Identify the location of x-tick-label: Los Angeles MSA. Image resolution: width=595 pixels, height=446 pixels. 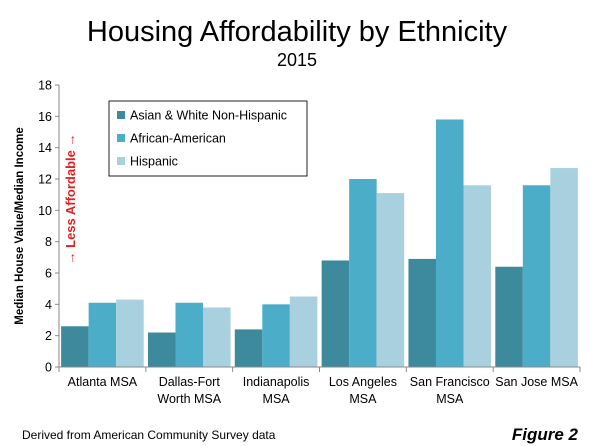
(363, 390).